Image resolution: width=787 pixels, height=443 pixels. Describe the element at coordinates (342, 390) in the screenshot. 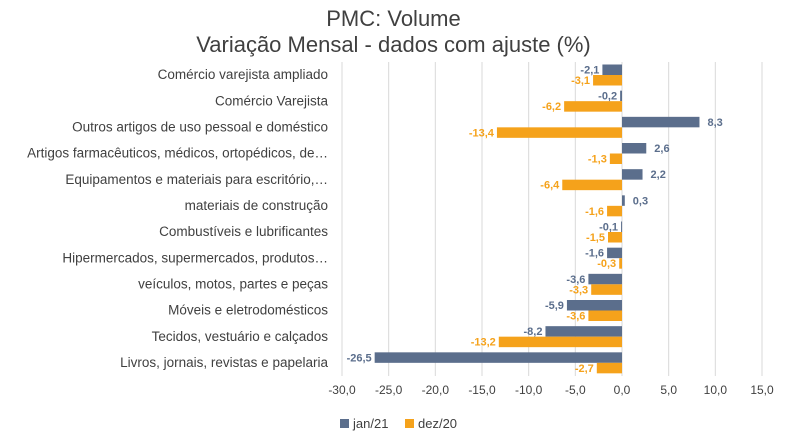

I see `x-tick-label: -30,0` at that location.